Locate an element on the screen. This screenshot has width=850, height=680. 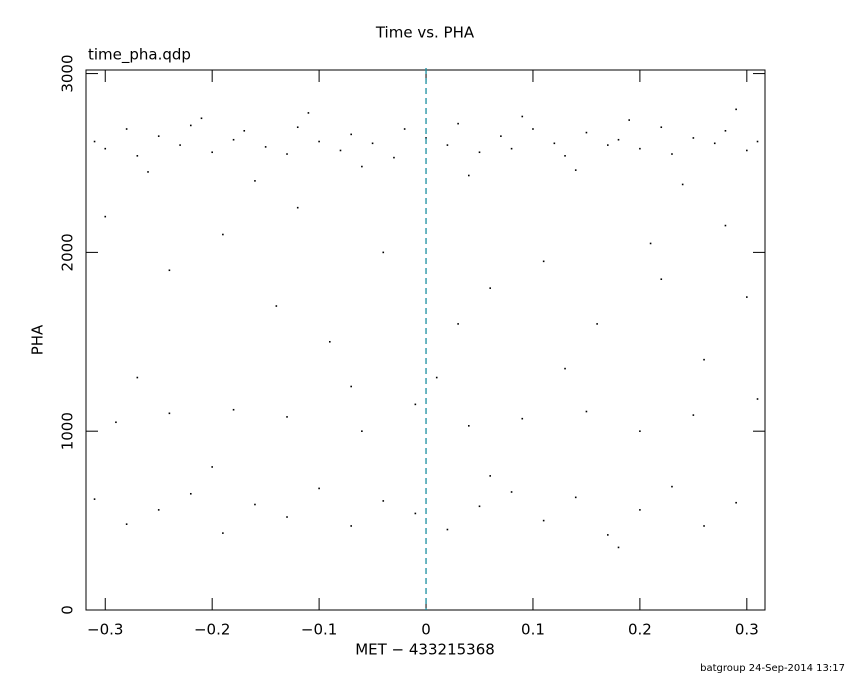
x-tick-label: −0.1 is located at coordinates (319, 630).